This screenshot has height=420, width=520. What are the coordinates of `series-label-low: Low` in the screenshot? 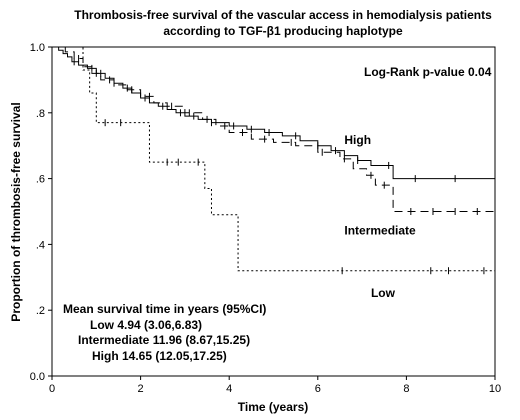 It's located at (383, 293).